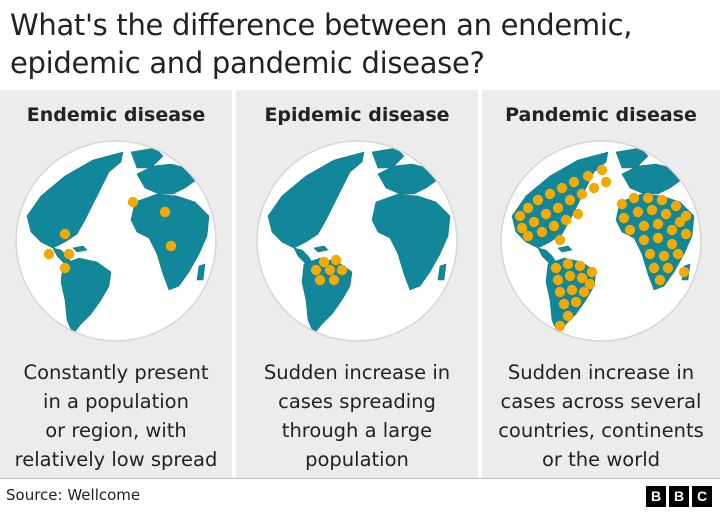  What do you see at coordinates (601, 430) in the screenshot?
I see `description-line: countries, continents` at bounding box center [601, 430].